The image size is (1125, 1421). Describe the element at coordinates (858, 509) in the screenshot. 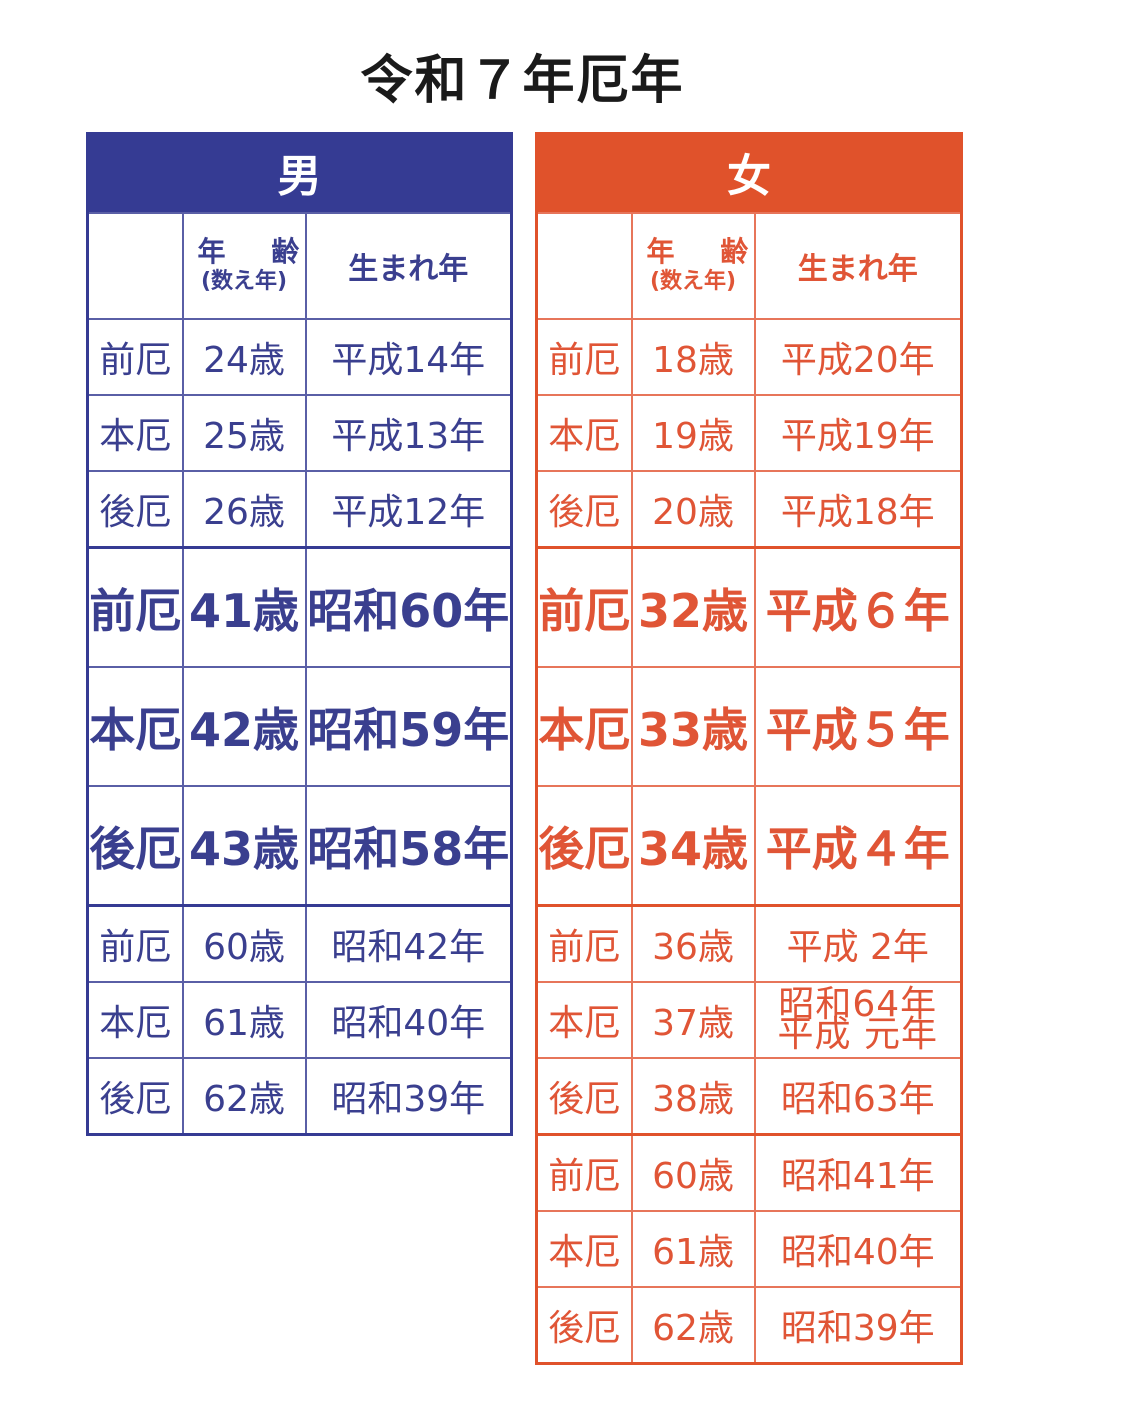

I see `birth-year-cell: 平成18年` at that location.